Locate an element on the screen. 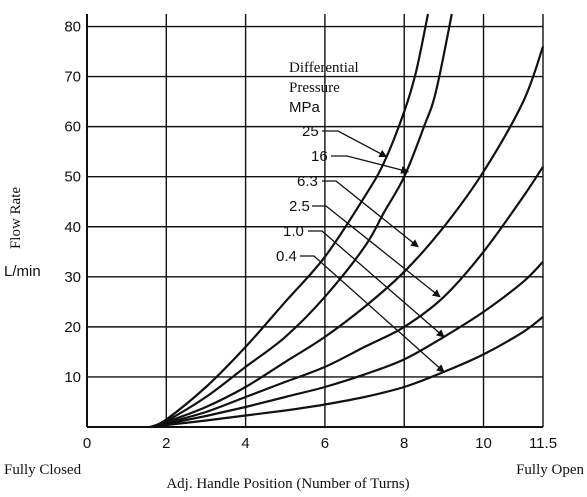  y-tick-label: 20 is located at coordinates (72, 327).